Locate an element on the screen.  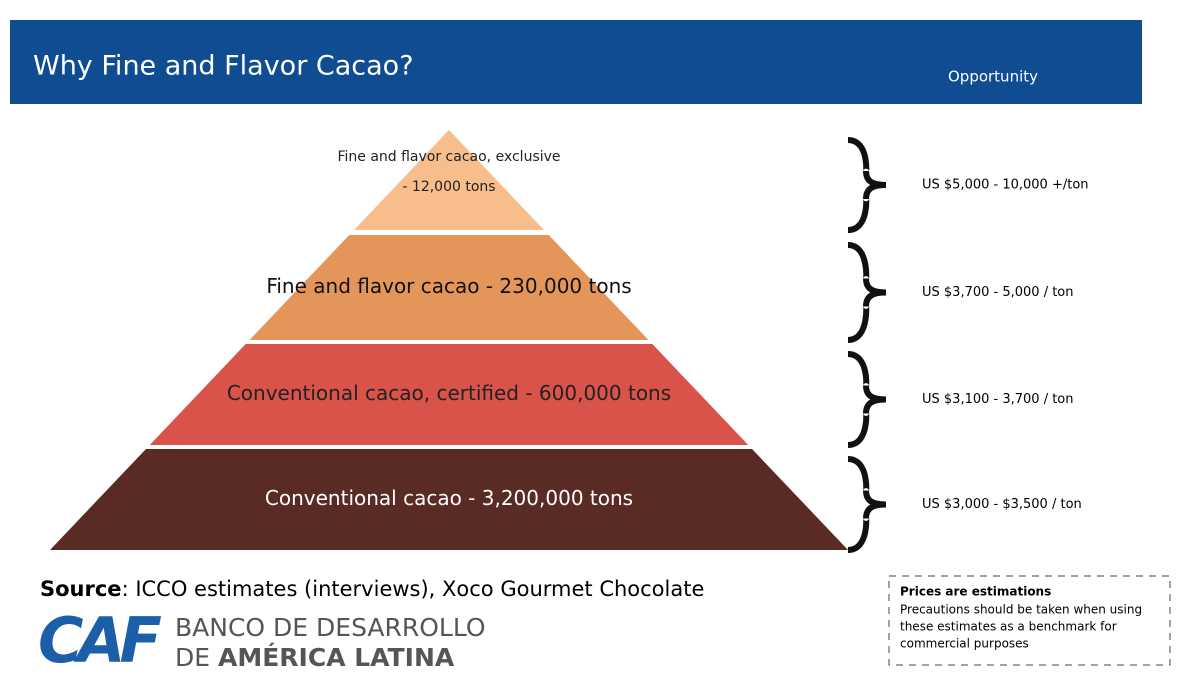
note-line: Precautions should be taken when using is located at coordinates (1021, 610).